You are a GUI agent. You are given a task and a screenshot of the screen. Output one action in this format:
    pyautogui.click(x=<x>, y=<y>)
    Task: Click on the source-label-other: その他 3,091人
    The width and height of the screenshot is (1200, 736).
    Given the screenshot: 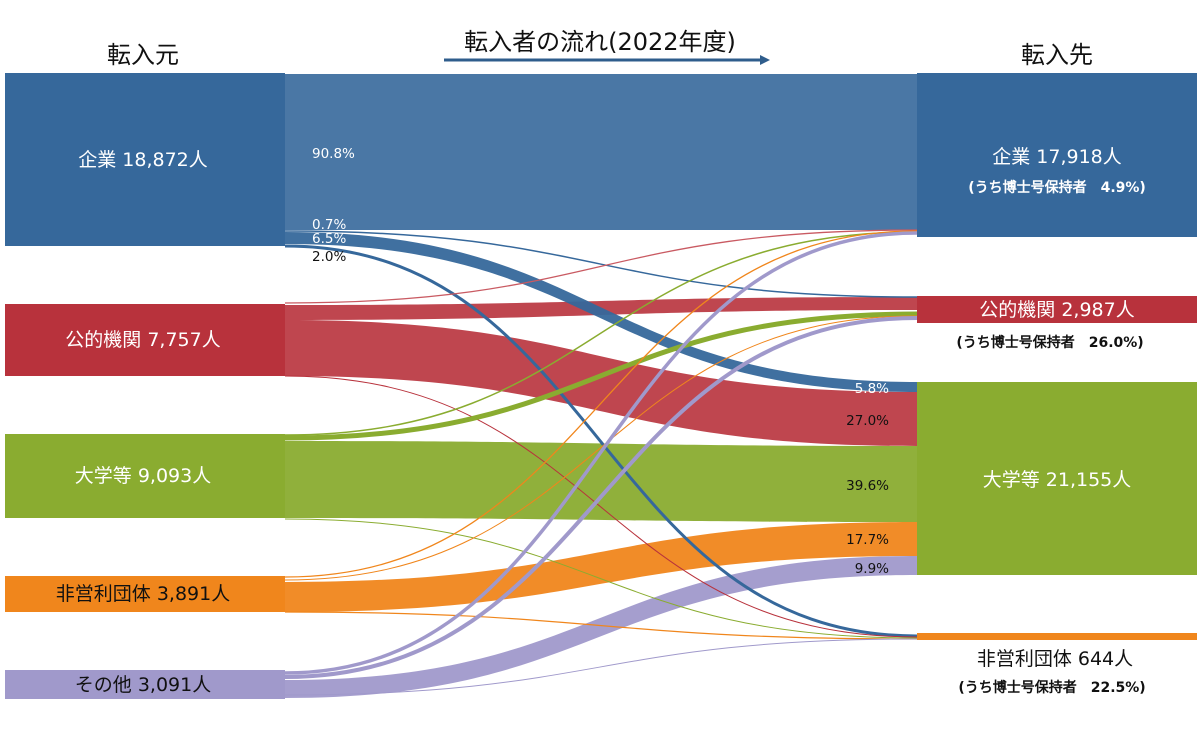 What is the action you would take?
    pyautogui.click(x=143, y=685)
    